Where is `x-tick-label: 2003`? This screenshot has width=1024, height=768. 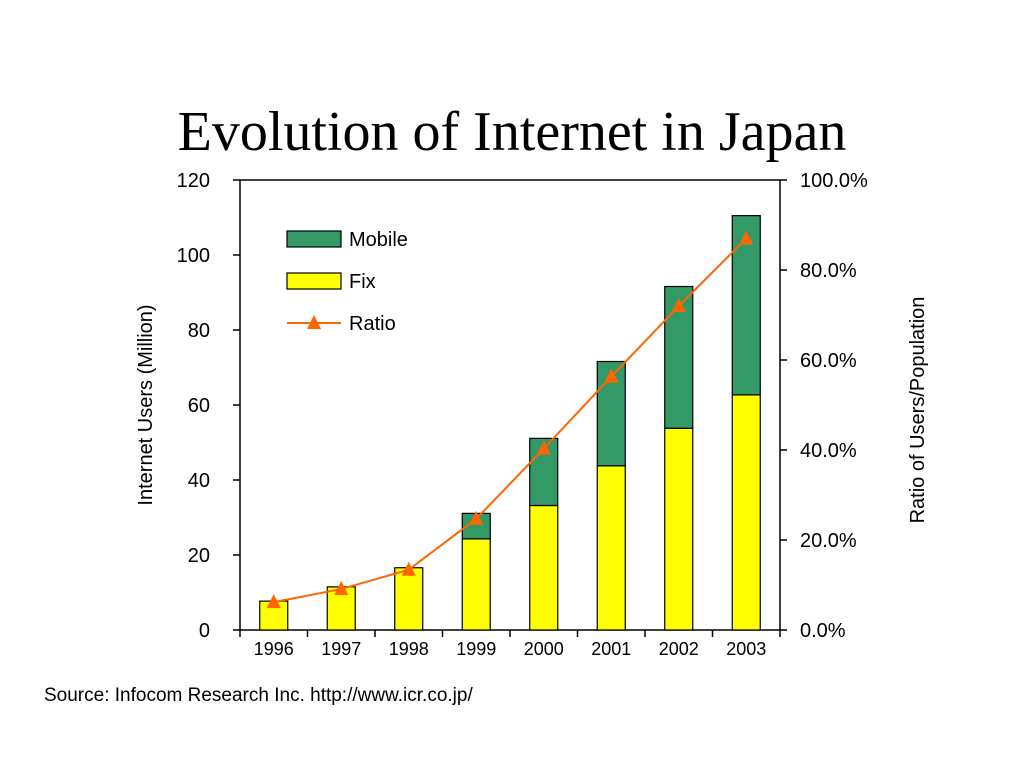
x-tick-label: 2003 is located at coordinates (746, 649).